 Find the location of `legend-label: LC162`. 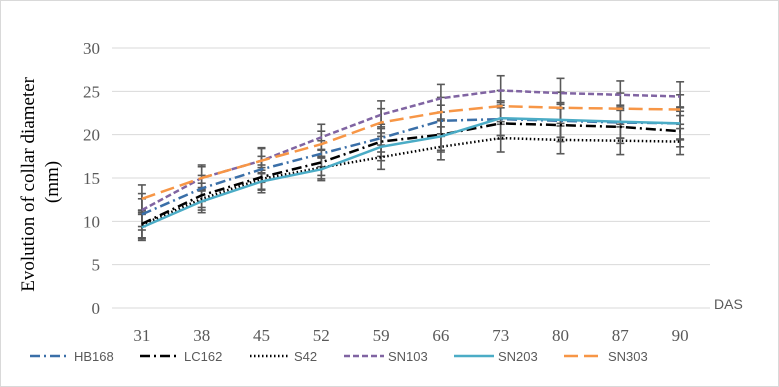

legend-label: LC162 is located at coordinates (203, 356).